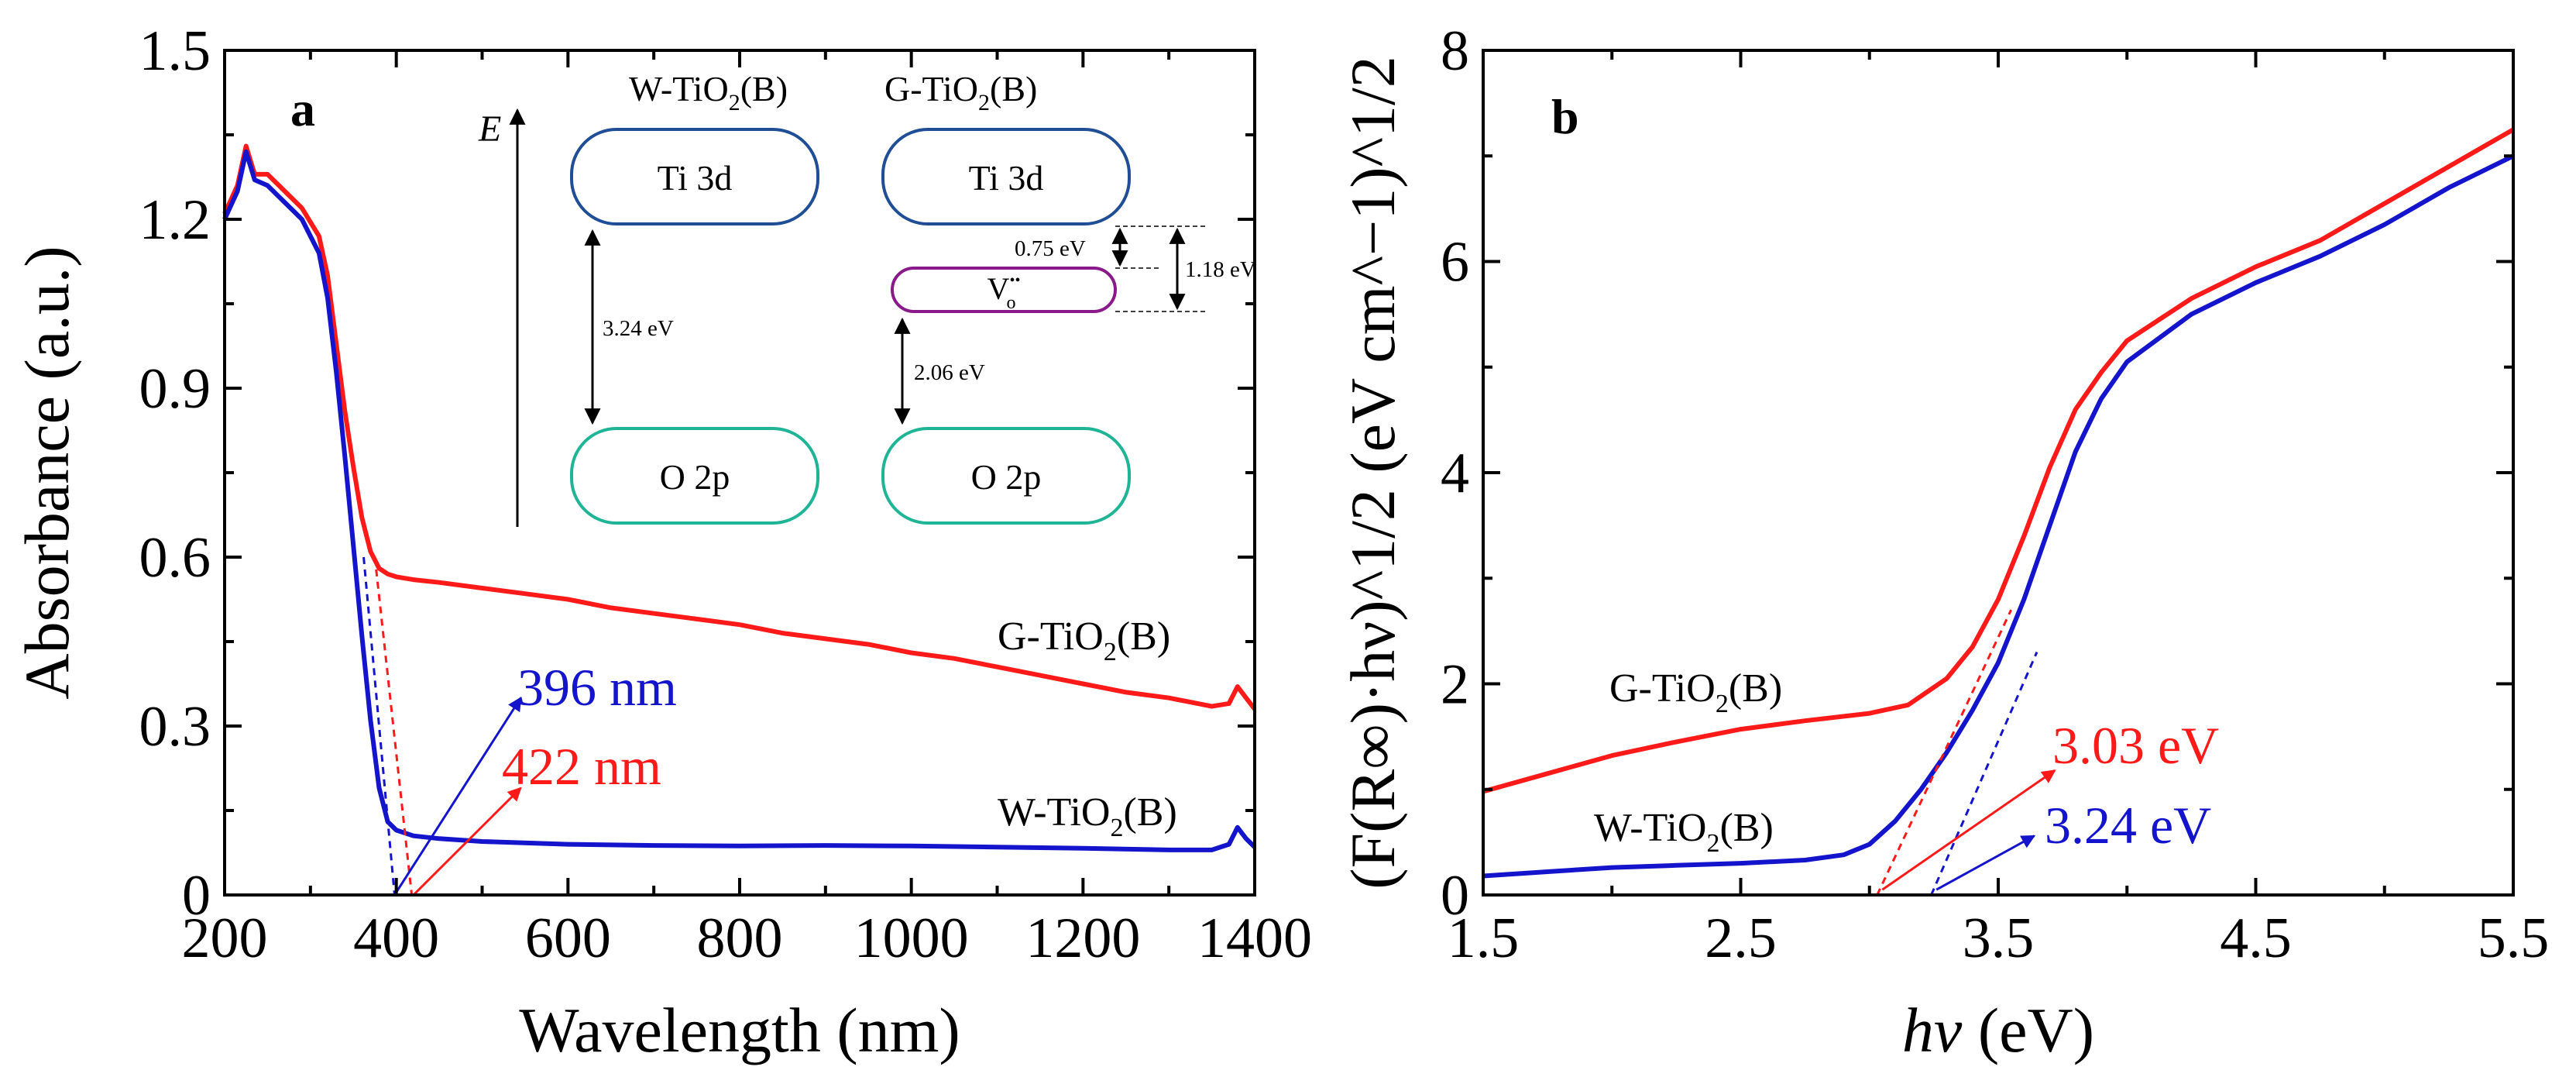  What do you see at coordinates (2135, 745) in the screenshot?
I see `panel-b-annotation-303: 3.03 eV` at bounding box center [2135, 745].